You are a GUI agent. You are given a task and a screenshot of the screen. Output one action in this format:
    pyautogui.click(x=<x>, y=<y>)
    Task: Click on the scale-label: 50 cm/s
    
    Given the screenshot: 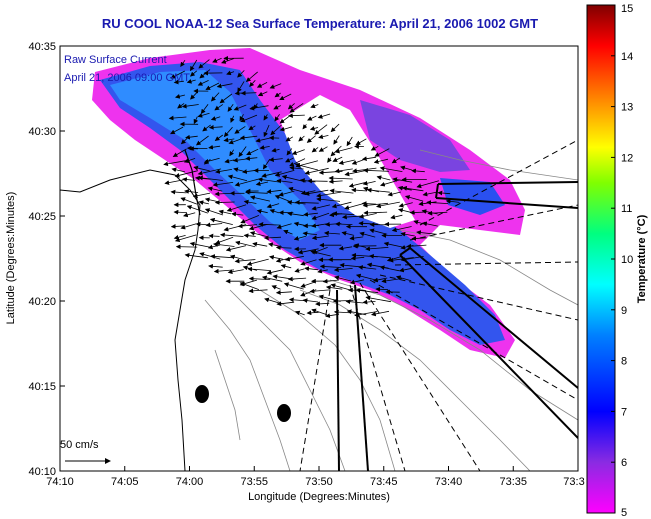 What is the action you would take?
    pyautogui.click(x=79, y=445)
    